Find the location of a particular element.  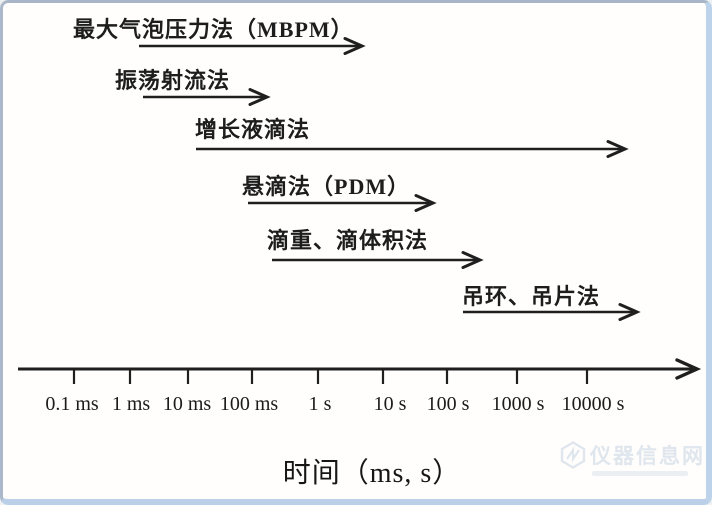

axis-tick-label: 10000 s is located at coordinates (593, 404).